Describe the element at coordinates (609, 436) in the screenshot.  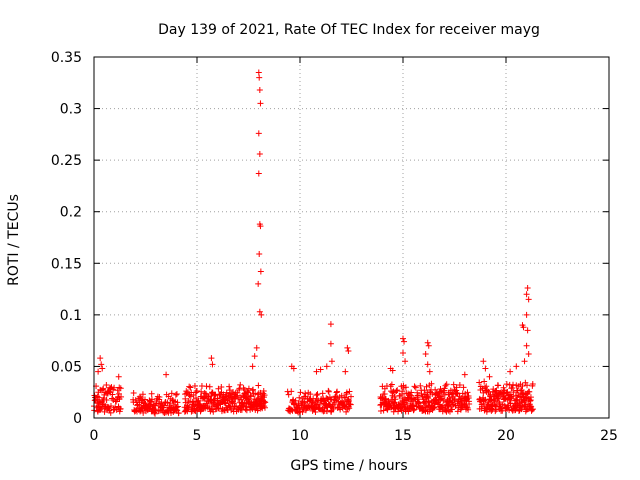
I see `x-tick-label: 25` at that location.